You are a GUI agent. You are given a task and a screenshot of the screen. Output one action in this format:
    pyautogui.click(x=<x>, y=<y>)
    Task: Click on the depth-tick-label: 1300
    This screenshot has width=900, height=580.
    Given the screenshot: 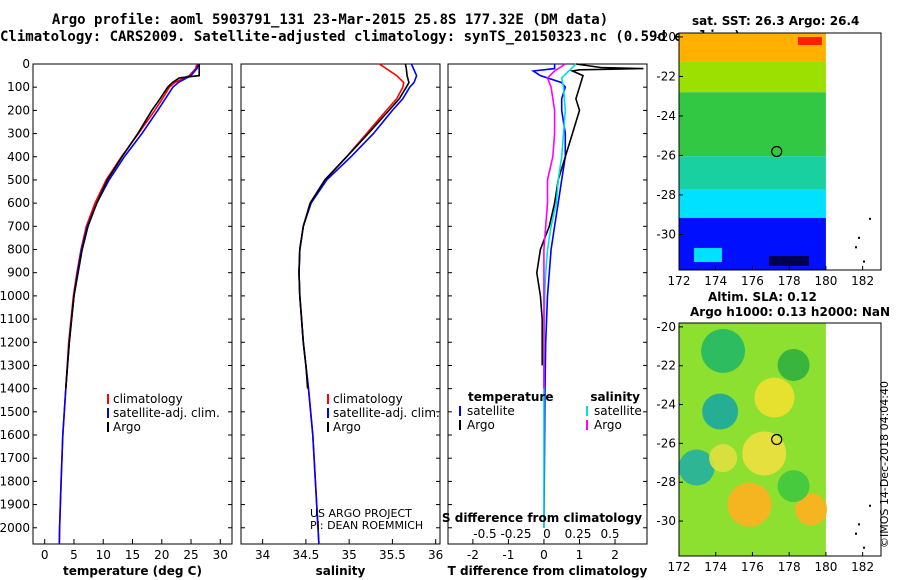 What is the action you would take?
    pyautogui.click(x=15, y=365)
    